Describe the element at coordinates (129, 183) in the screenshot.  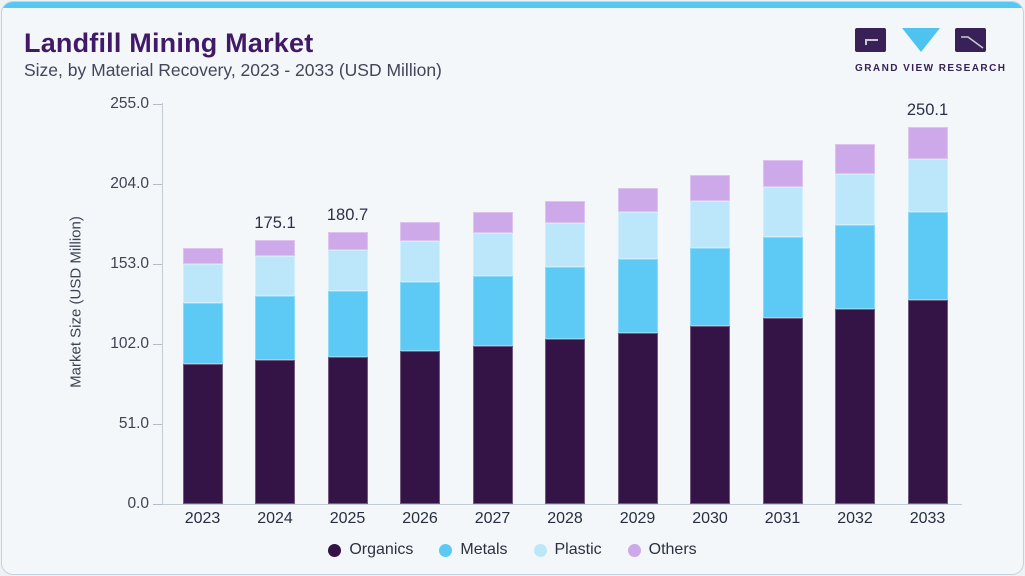
I see `y-axis-tick-label: 204.0` at that location.